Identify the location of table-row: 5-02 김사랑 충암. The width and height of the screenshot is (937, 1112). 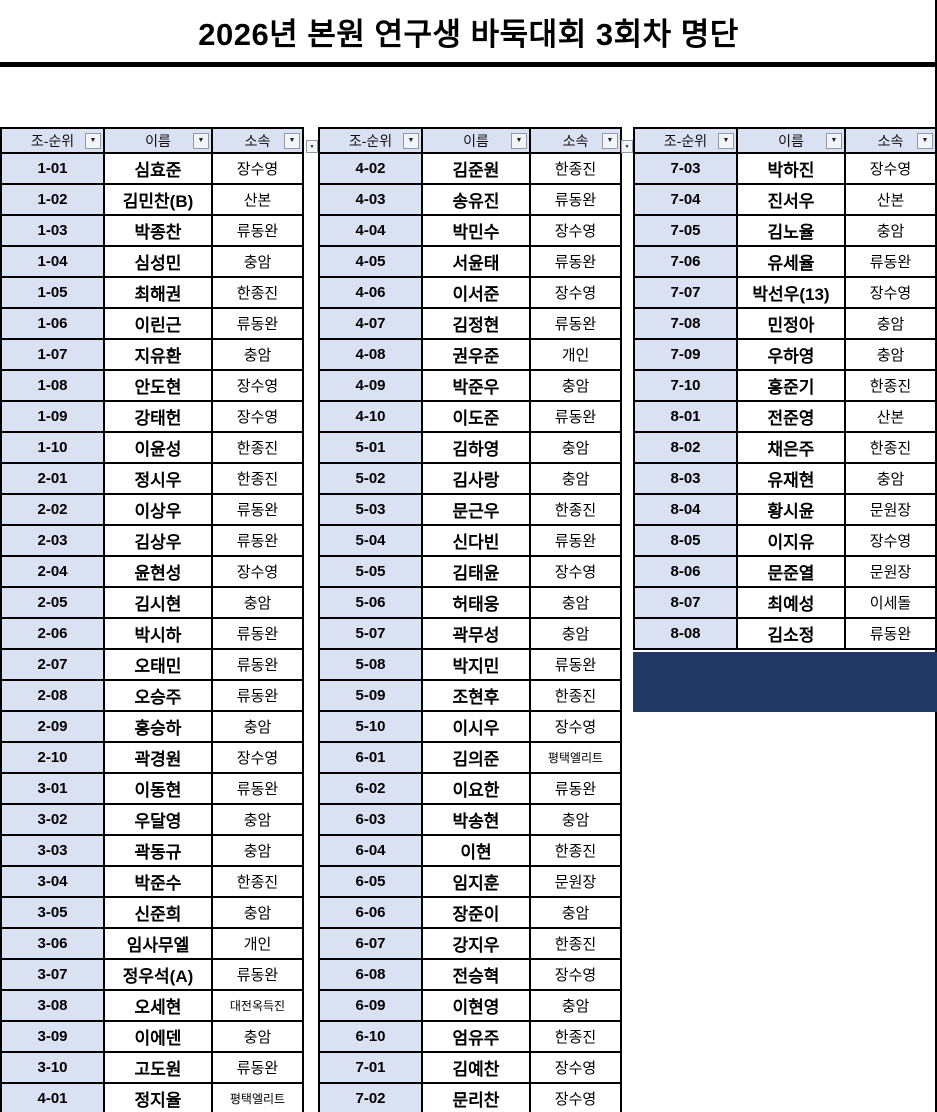
(470, 479).